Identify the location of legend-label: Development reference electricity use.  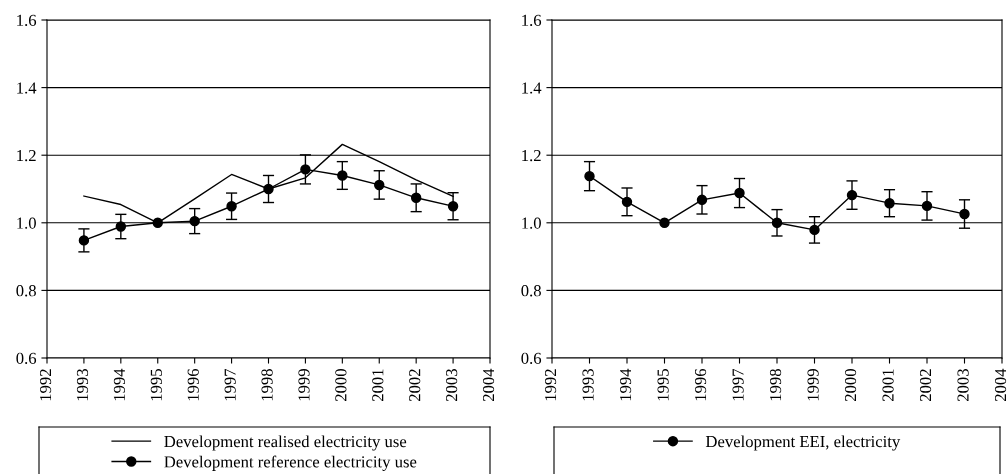
(290, 463).